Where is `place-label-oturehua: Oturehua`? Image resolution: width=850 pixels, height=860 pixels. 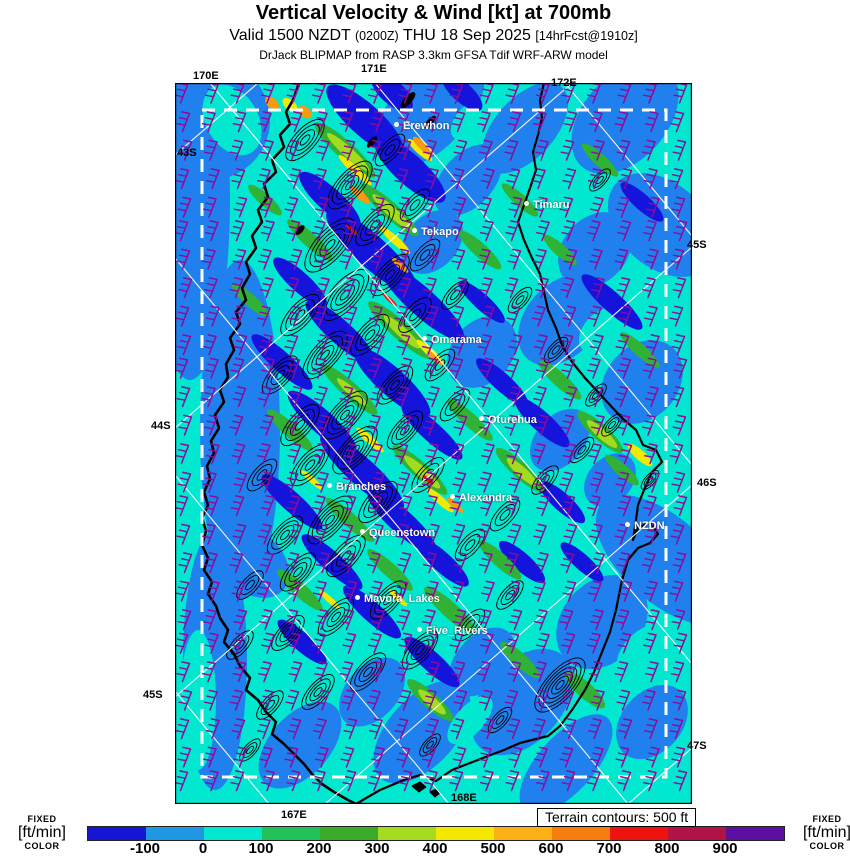
place-label-oturehua: Oturehua is located at coordinates (508, 420).